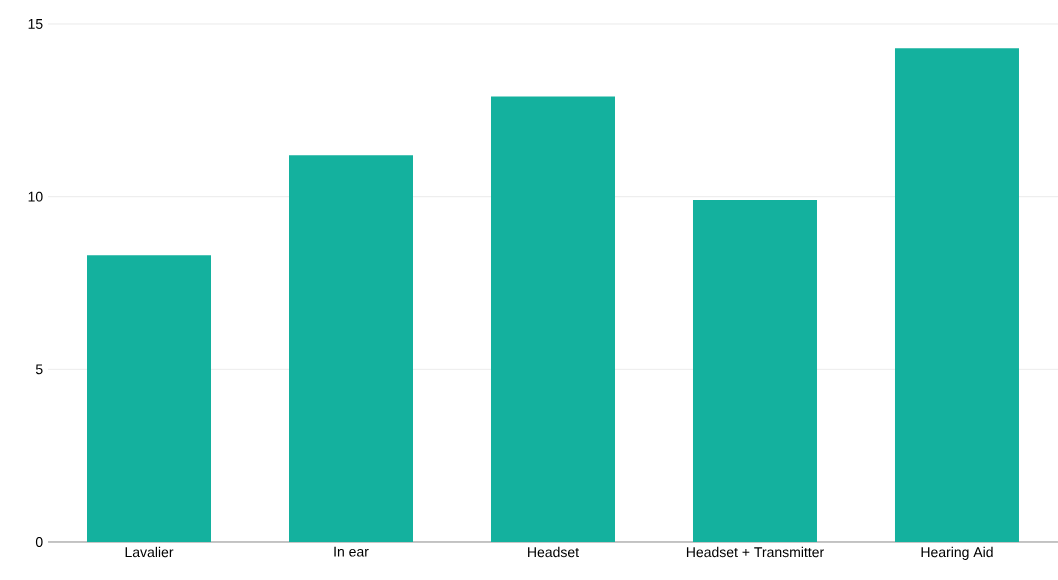 The image size is (1058, 580). I want to click on y-tick-label: 0, so click(39, 542).